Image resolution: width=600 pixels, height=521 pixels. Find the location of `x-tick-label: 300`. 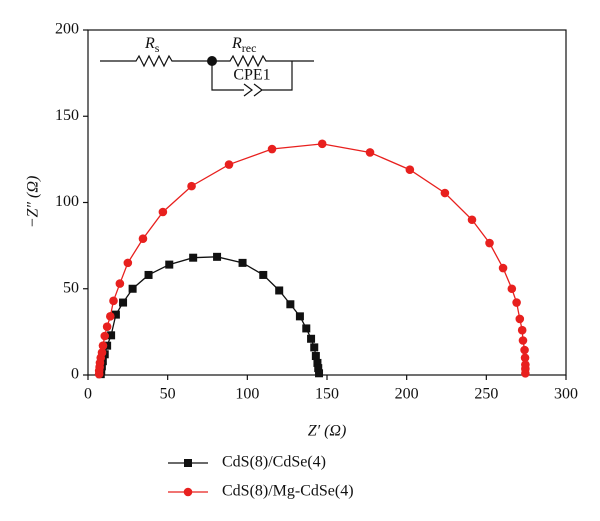

x-tick-label: 300 is located at coordinates (566, 394).